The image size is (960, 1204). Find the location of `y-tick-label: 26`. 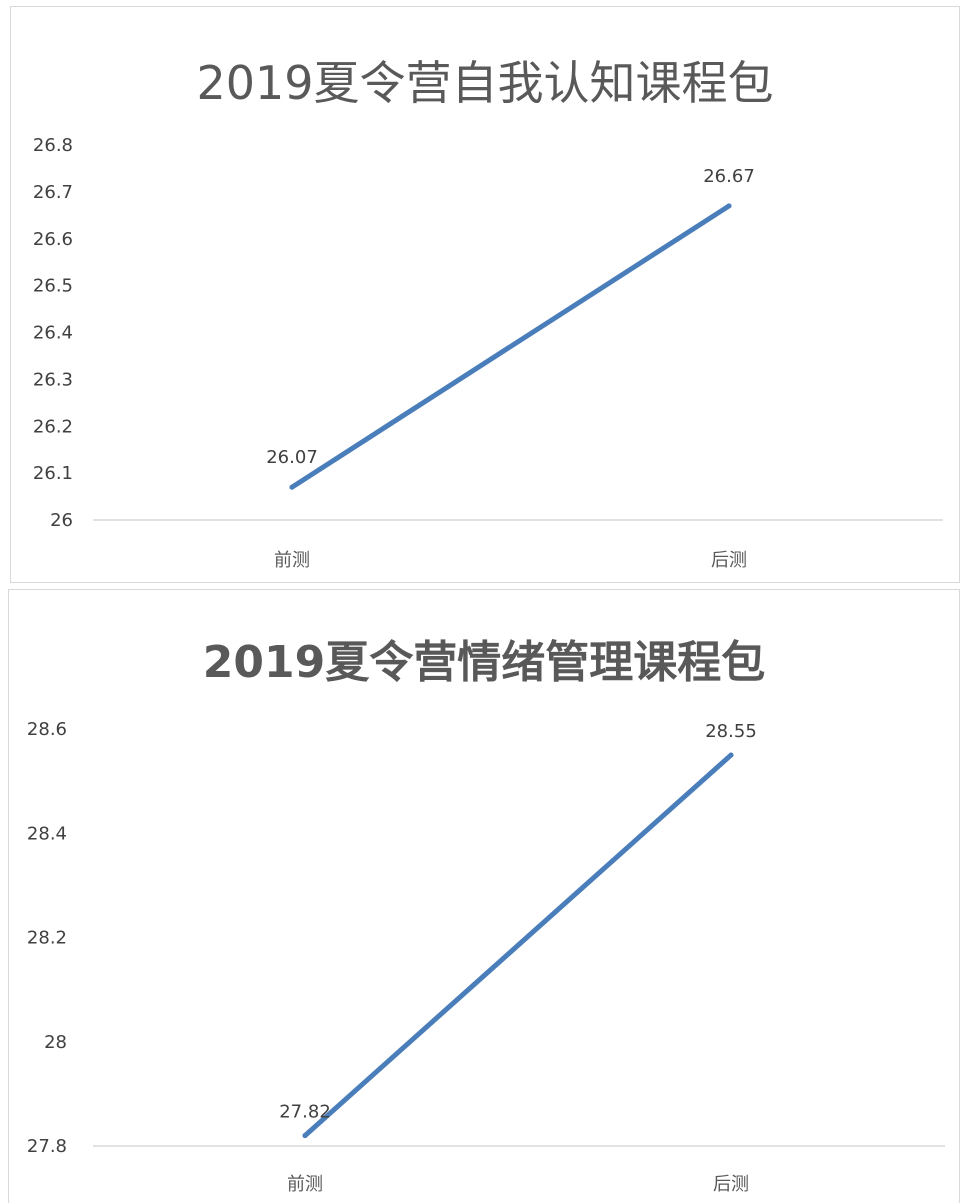

y-tick-label: 26 is located at coordinates (61, 520).